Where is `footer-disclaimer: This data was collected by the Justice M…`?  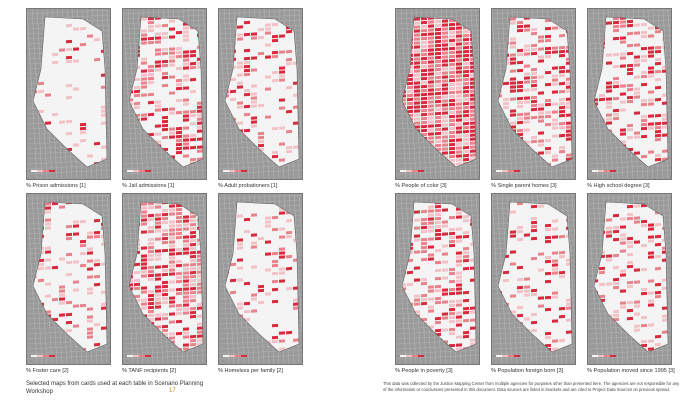 footer-disclaimer: This data was collected by the Justice M… is located at coordinates (531, 386).